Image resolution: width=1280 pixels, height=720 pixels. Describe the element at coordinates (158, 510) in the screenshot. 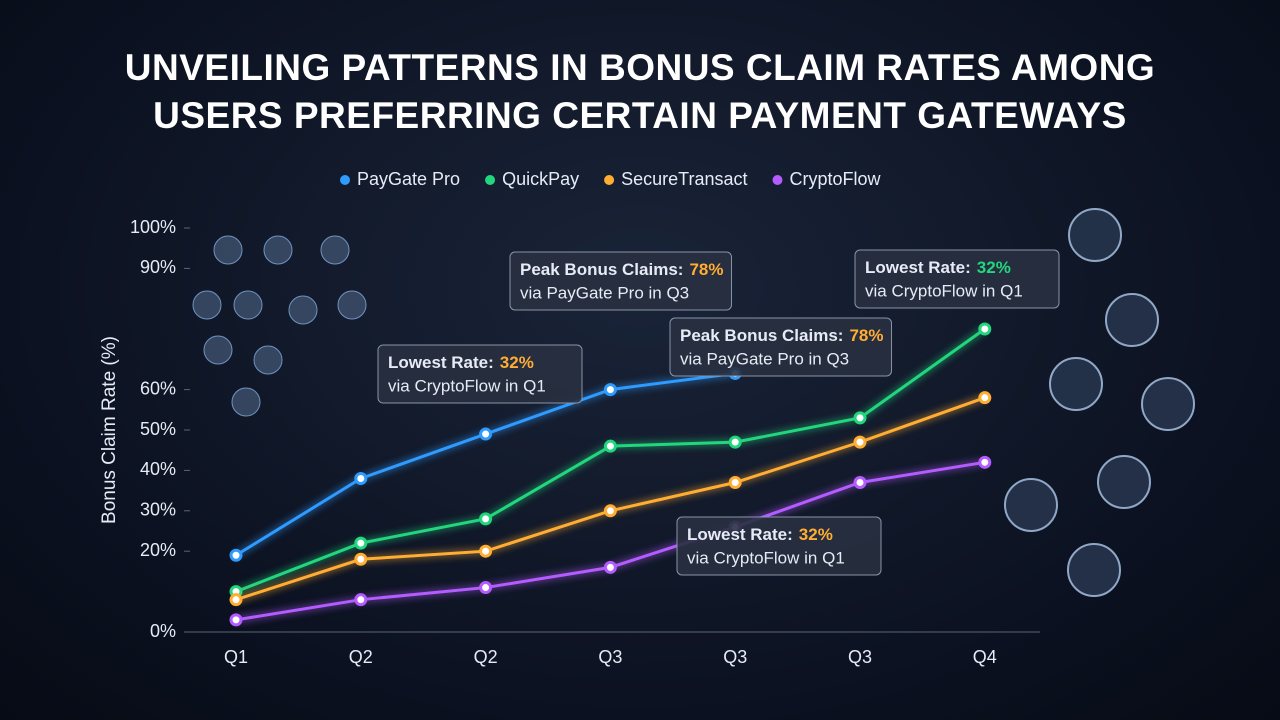

I see `y-tick-label: 30%` at that location.